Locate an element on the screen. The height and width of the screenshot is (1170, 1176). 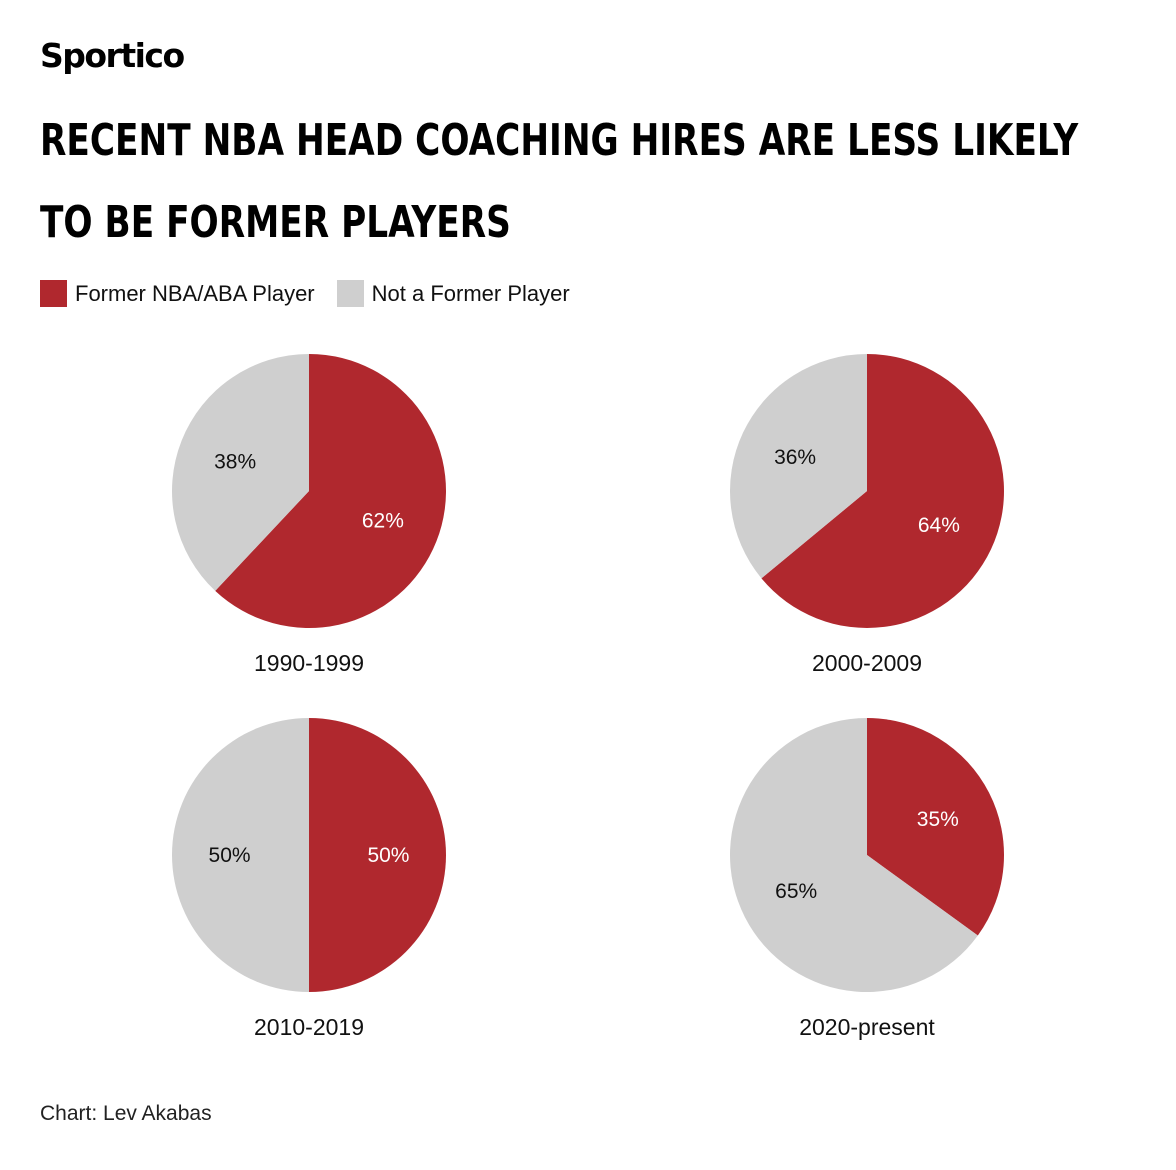
legend-label-not-former-player: Not a Former Player is located at coordinates (470, 293).